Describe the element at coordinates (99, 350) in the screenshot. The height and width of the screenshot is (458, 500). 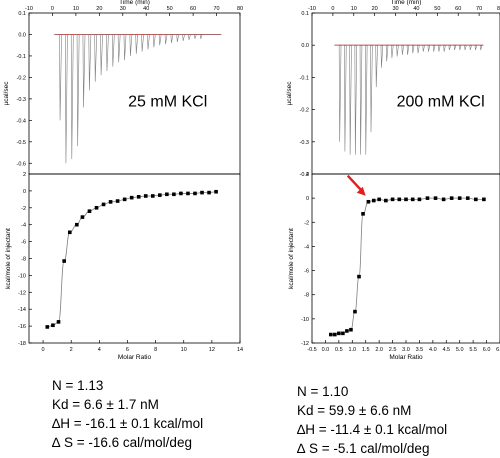
I see `x-tick-label: 4` at that location.